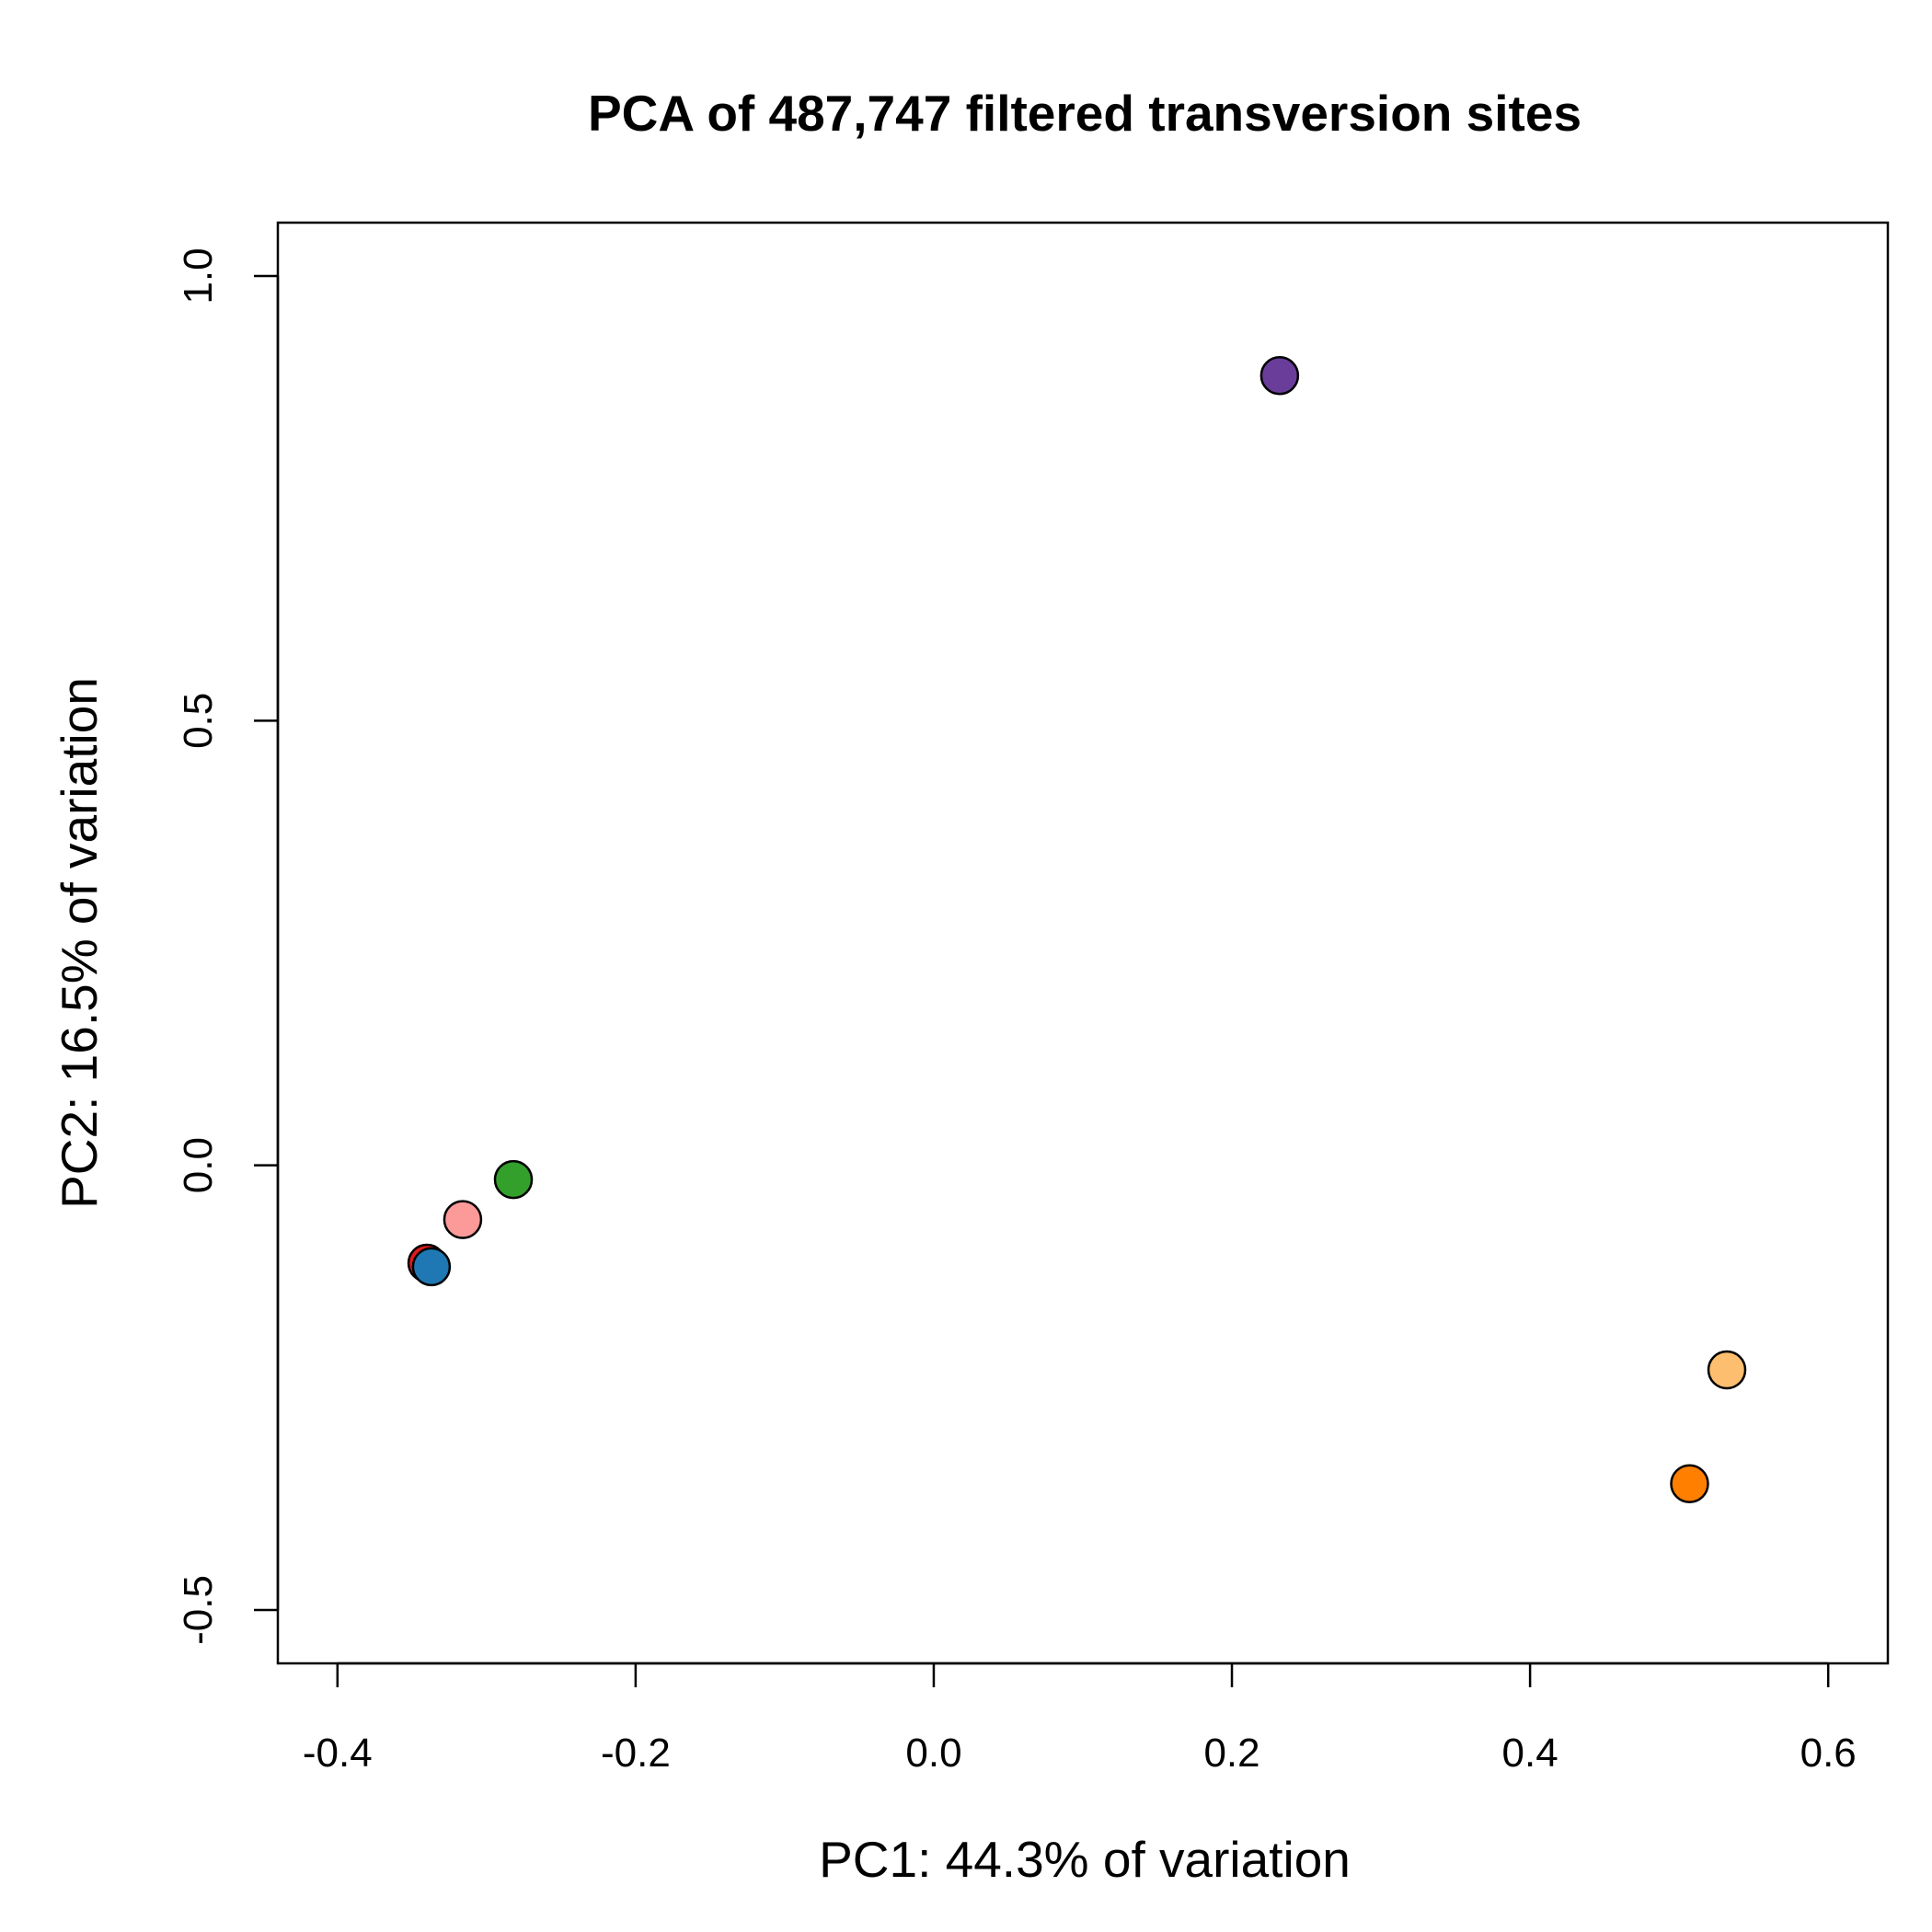 This screenshot has width=1932, height=1932. Describe the element at coordinates (228, 946) in the screenshot. I see `y-axis: -0.5 0.0 0.5 1.0` at that location.